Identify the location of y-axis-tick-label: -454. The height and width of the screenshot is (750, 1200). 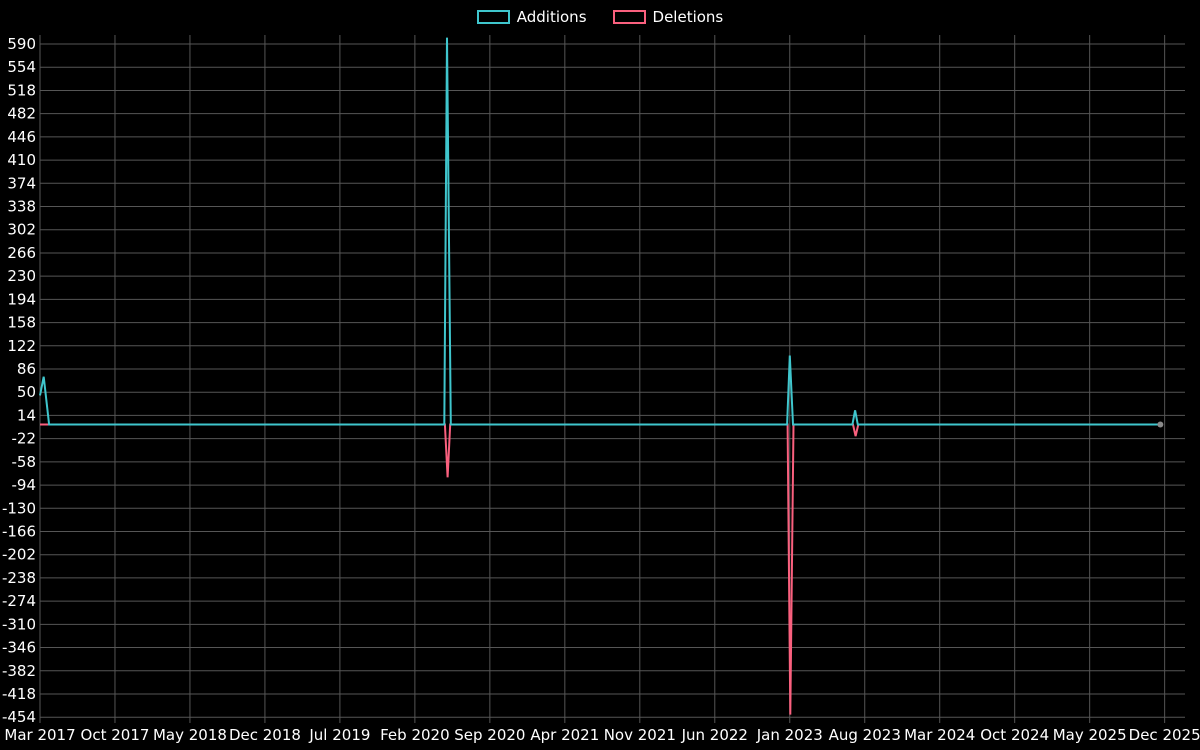
(19, 717).